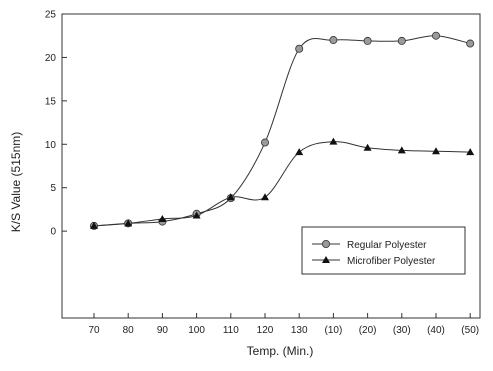 This screenshot has height=371, width=493. I want to click on y-tick-label: 5, so click(53, 188).